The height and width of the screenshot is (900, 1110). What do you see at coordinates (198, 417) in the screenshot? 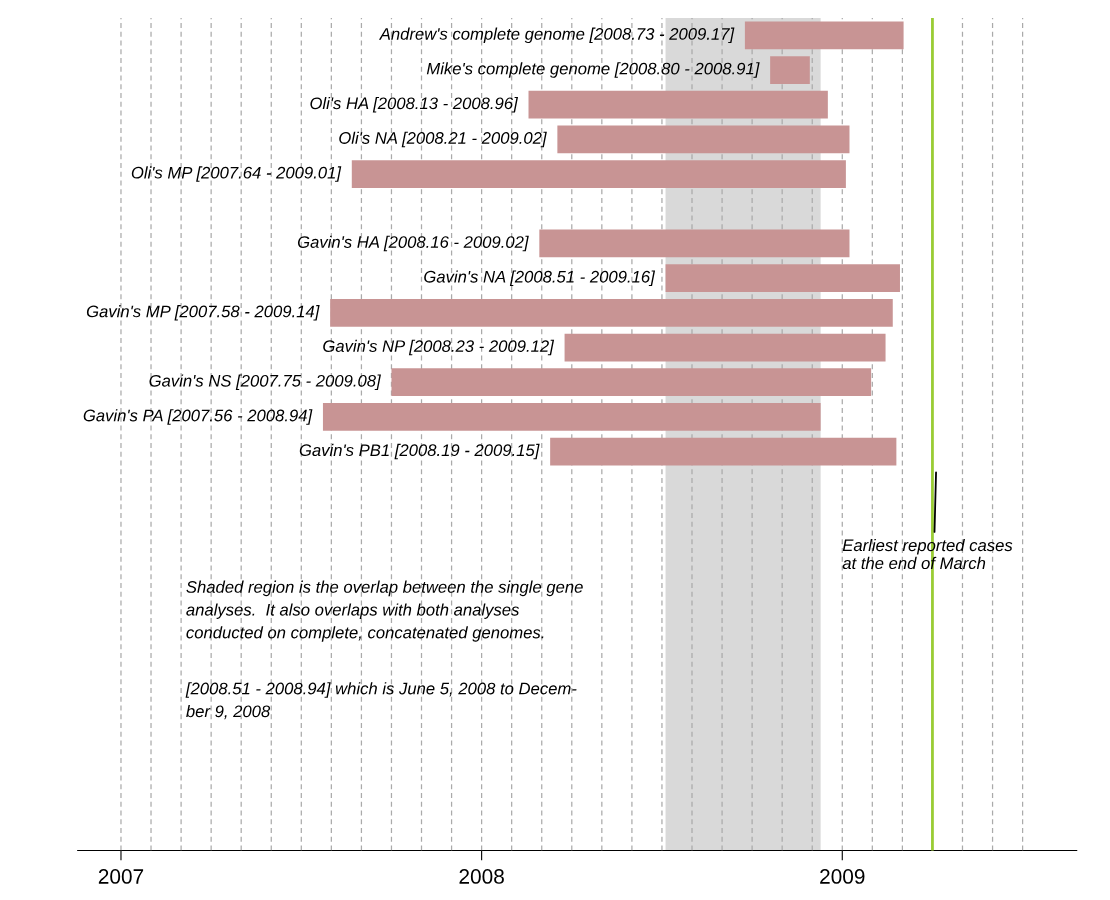
I see `data-label: Gavin's PA [2007.56 - 2008.94]` at bounding box center [198, 417].